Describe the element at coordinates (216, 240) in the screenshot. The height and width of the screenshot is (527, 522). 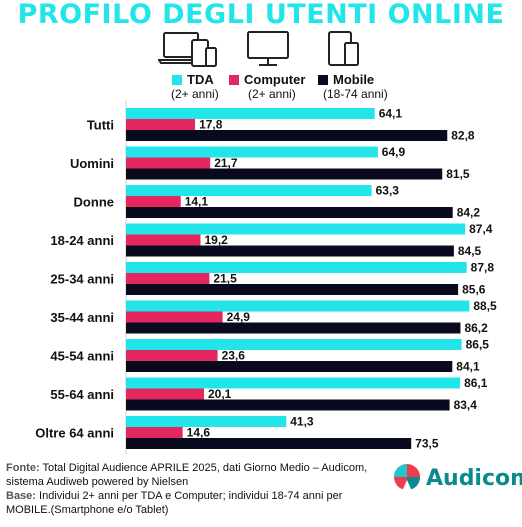
I see `value-label-computer: 19,2` at that location.